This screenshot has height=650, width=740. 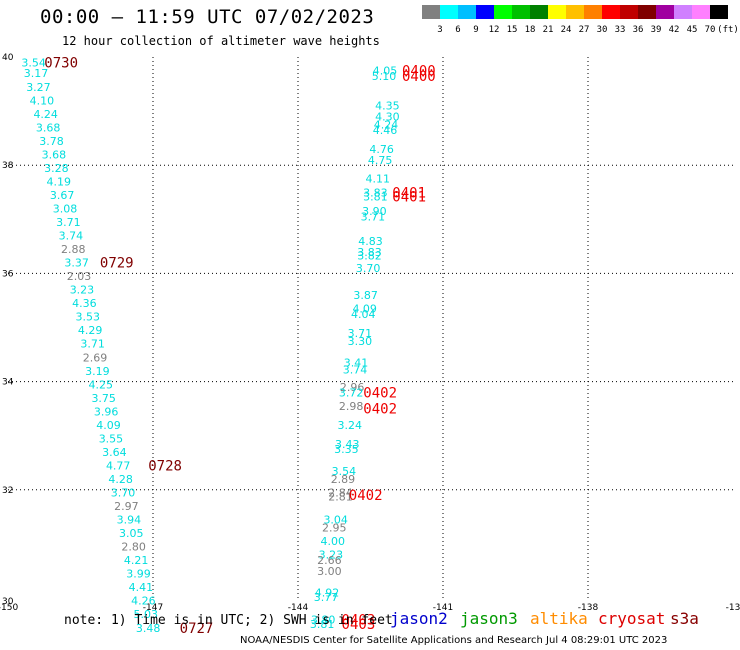 I want to click on wave-height-label: 3.72, so click(x=351, y=392).